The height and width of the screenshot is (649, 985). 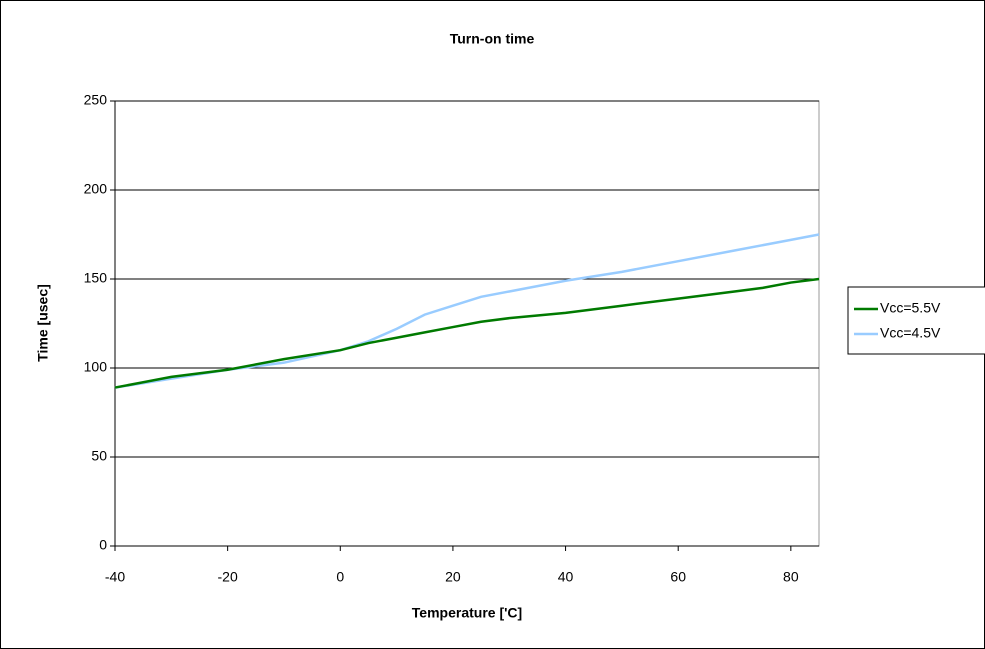 What do you see at coordinates (678, 577) in the screenshot?
I see `x-tick-label: 60` at bounding box center [678, 577].